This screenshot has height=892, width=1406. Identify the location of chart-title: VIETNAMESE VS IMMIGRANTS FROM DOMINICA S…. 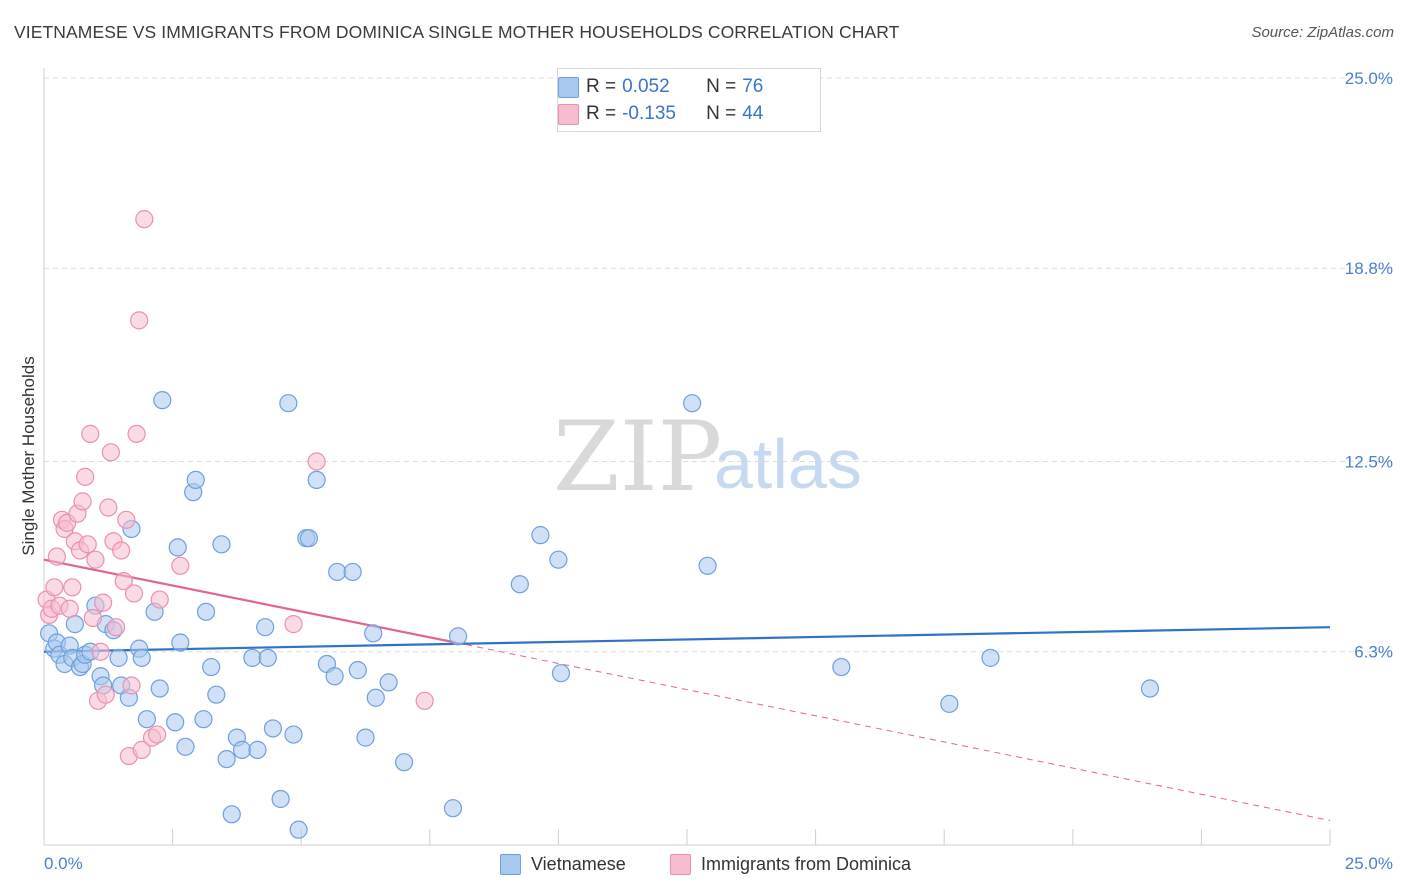
(457, 32).